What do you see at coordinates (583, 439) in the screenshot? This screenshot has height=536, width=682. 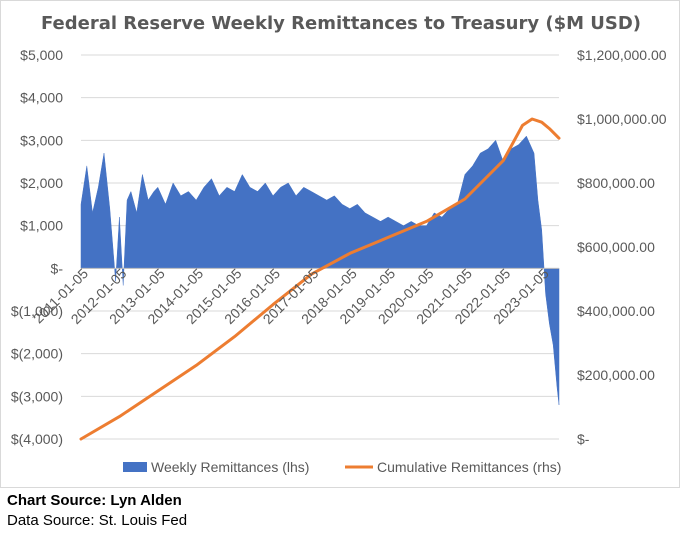 I see `right-axis-tick-label: $-` at bounding box center [583, 439].